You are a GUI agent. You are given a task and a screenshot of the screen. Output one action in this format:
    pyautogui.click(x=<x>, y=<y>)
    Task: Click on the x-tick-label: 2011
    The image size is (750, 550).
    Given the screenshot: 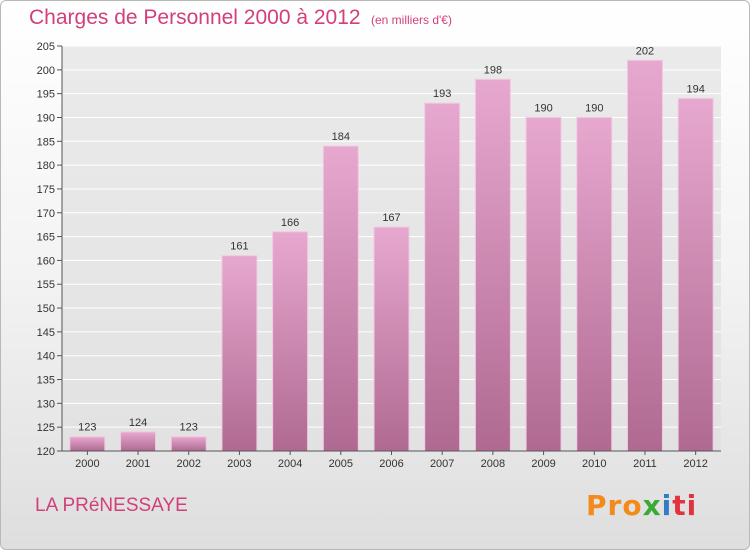 What is the action you would take?
    pyautogui.click(x=645, y=464)
    